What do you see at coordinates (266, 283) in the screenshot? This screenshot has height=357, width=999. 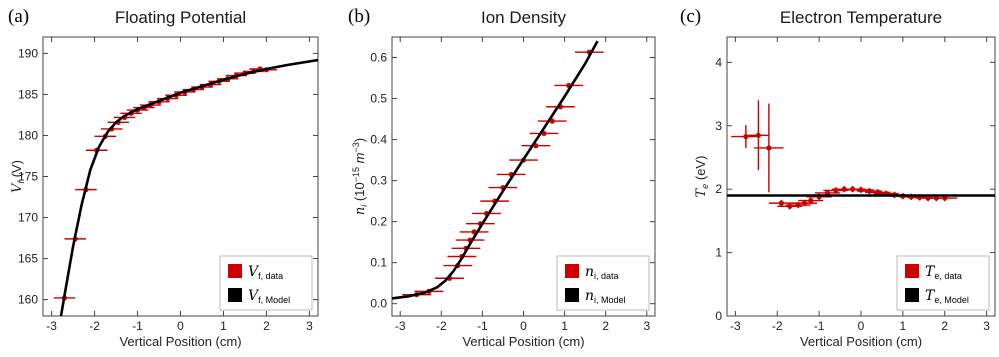 I see `legend: Vf, data Vf, Model` at bounding box center [266, 283].